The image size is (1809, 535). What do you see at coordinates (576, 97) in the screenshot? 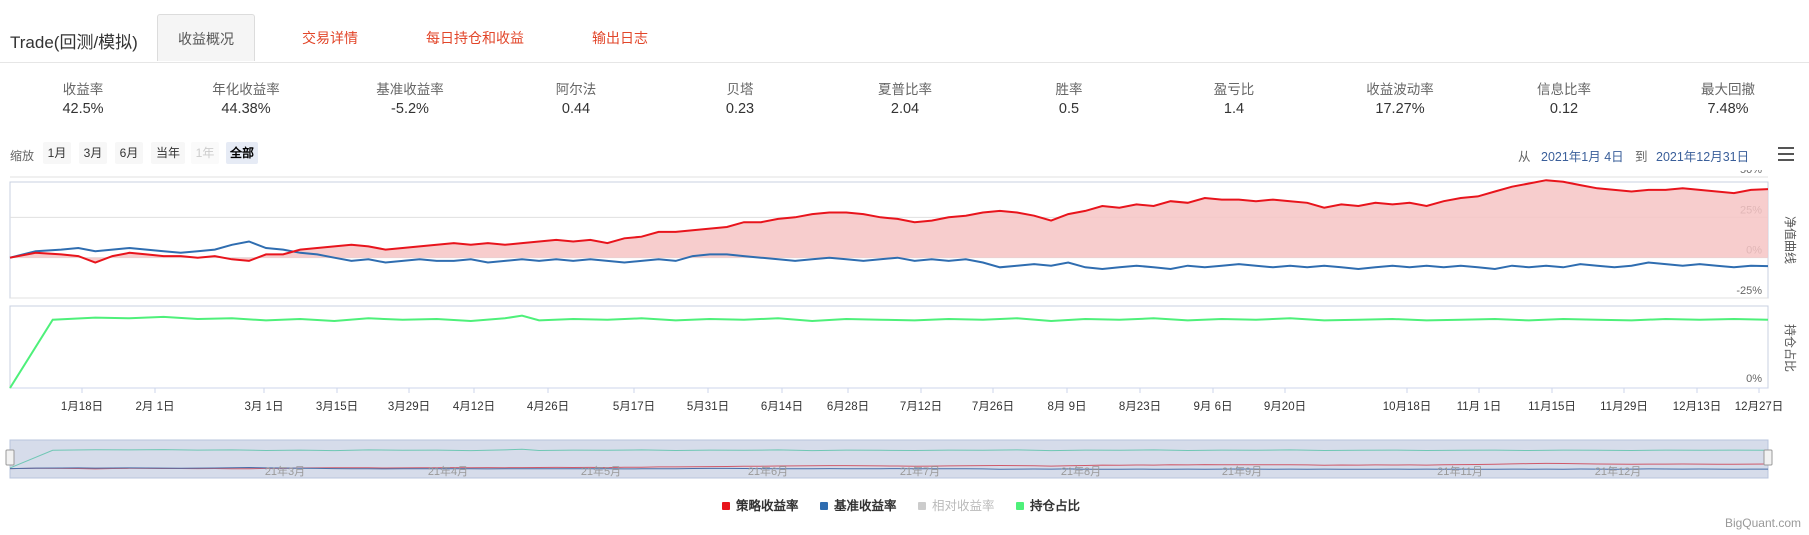
I see `metric-alpha: 阿尔法 0.44` at bounding box center [576, 97].